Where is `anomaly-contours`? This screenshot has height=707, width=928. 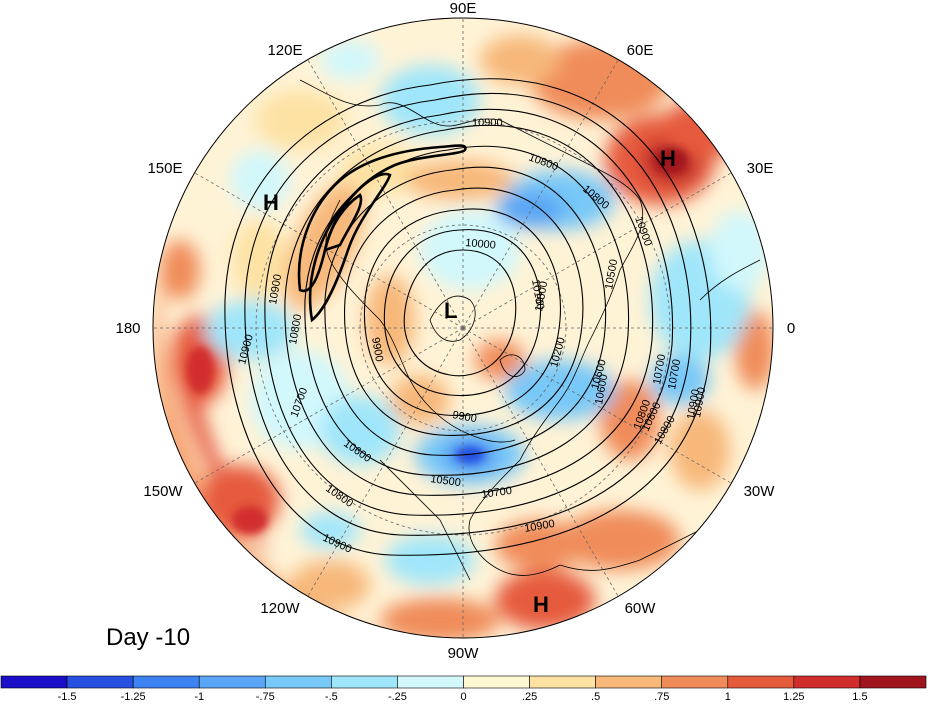 anomaly-contours is located at coordinates (382, 233).